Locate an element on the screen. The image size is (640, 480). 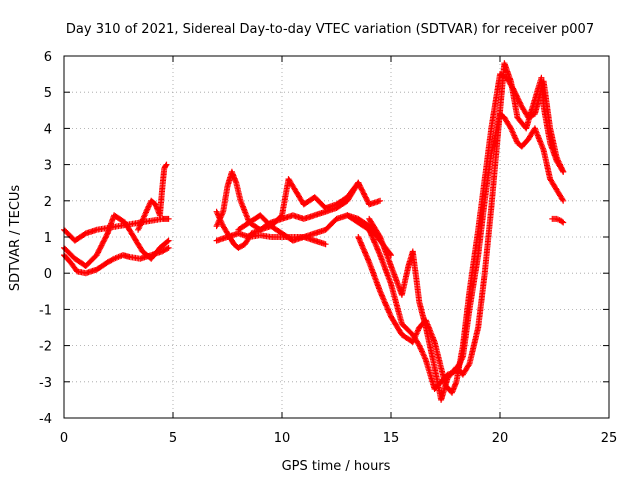
x-tick-label: 10 is located at coordinates (282, 438).